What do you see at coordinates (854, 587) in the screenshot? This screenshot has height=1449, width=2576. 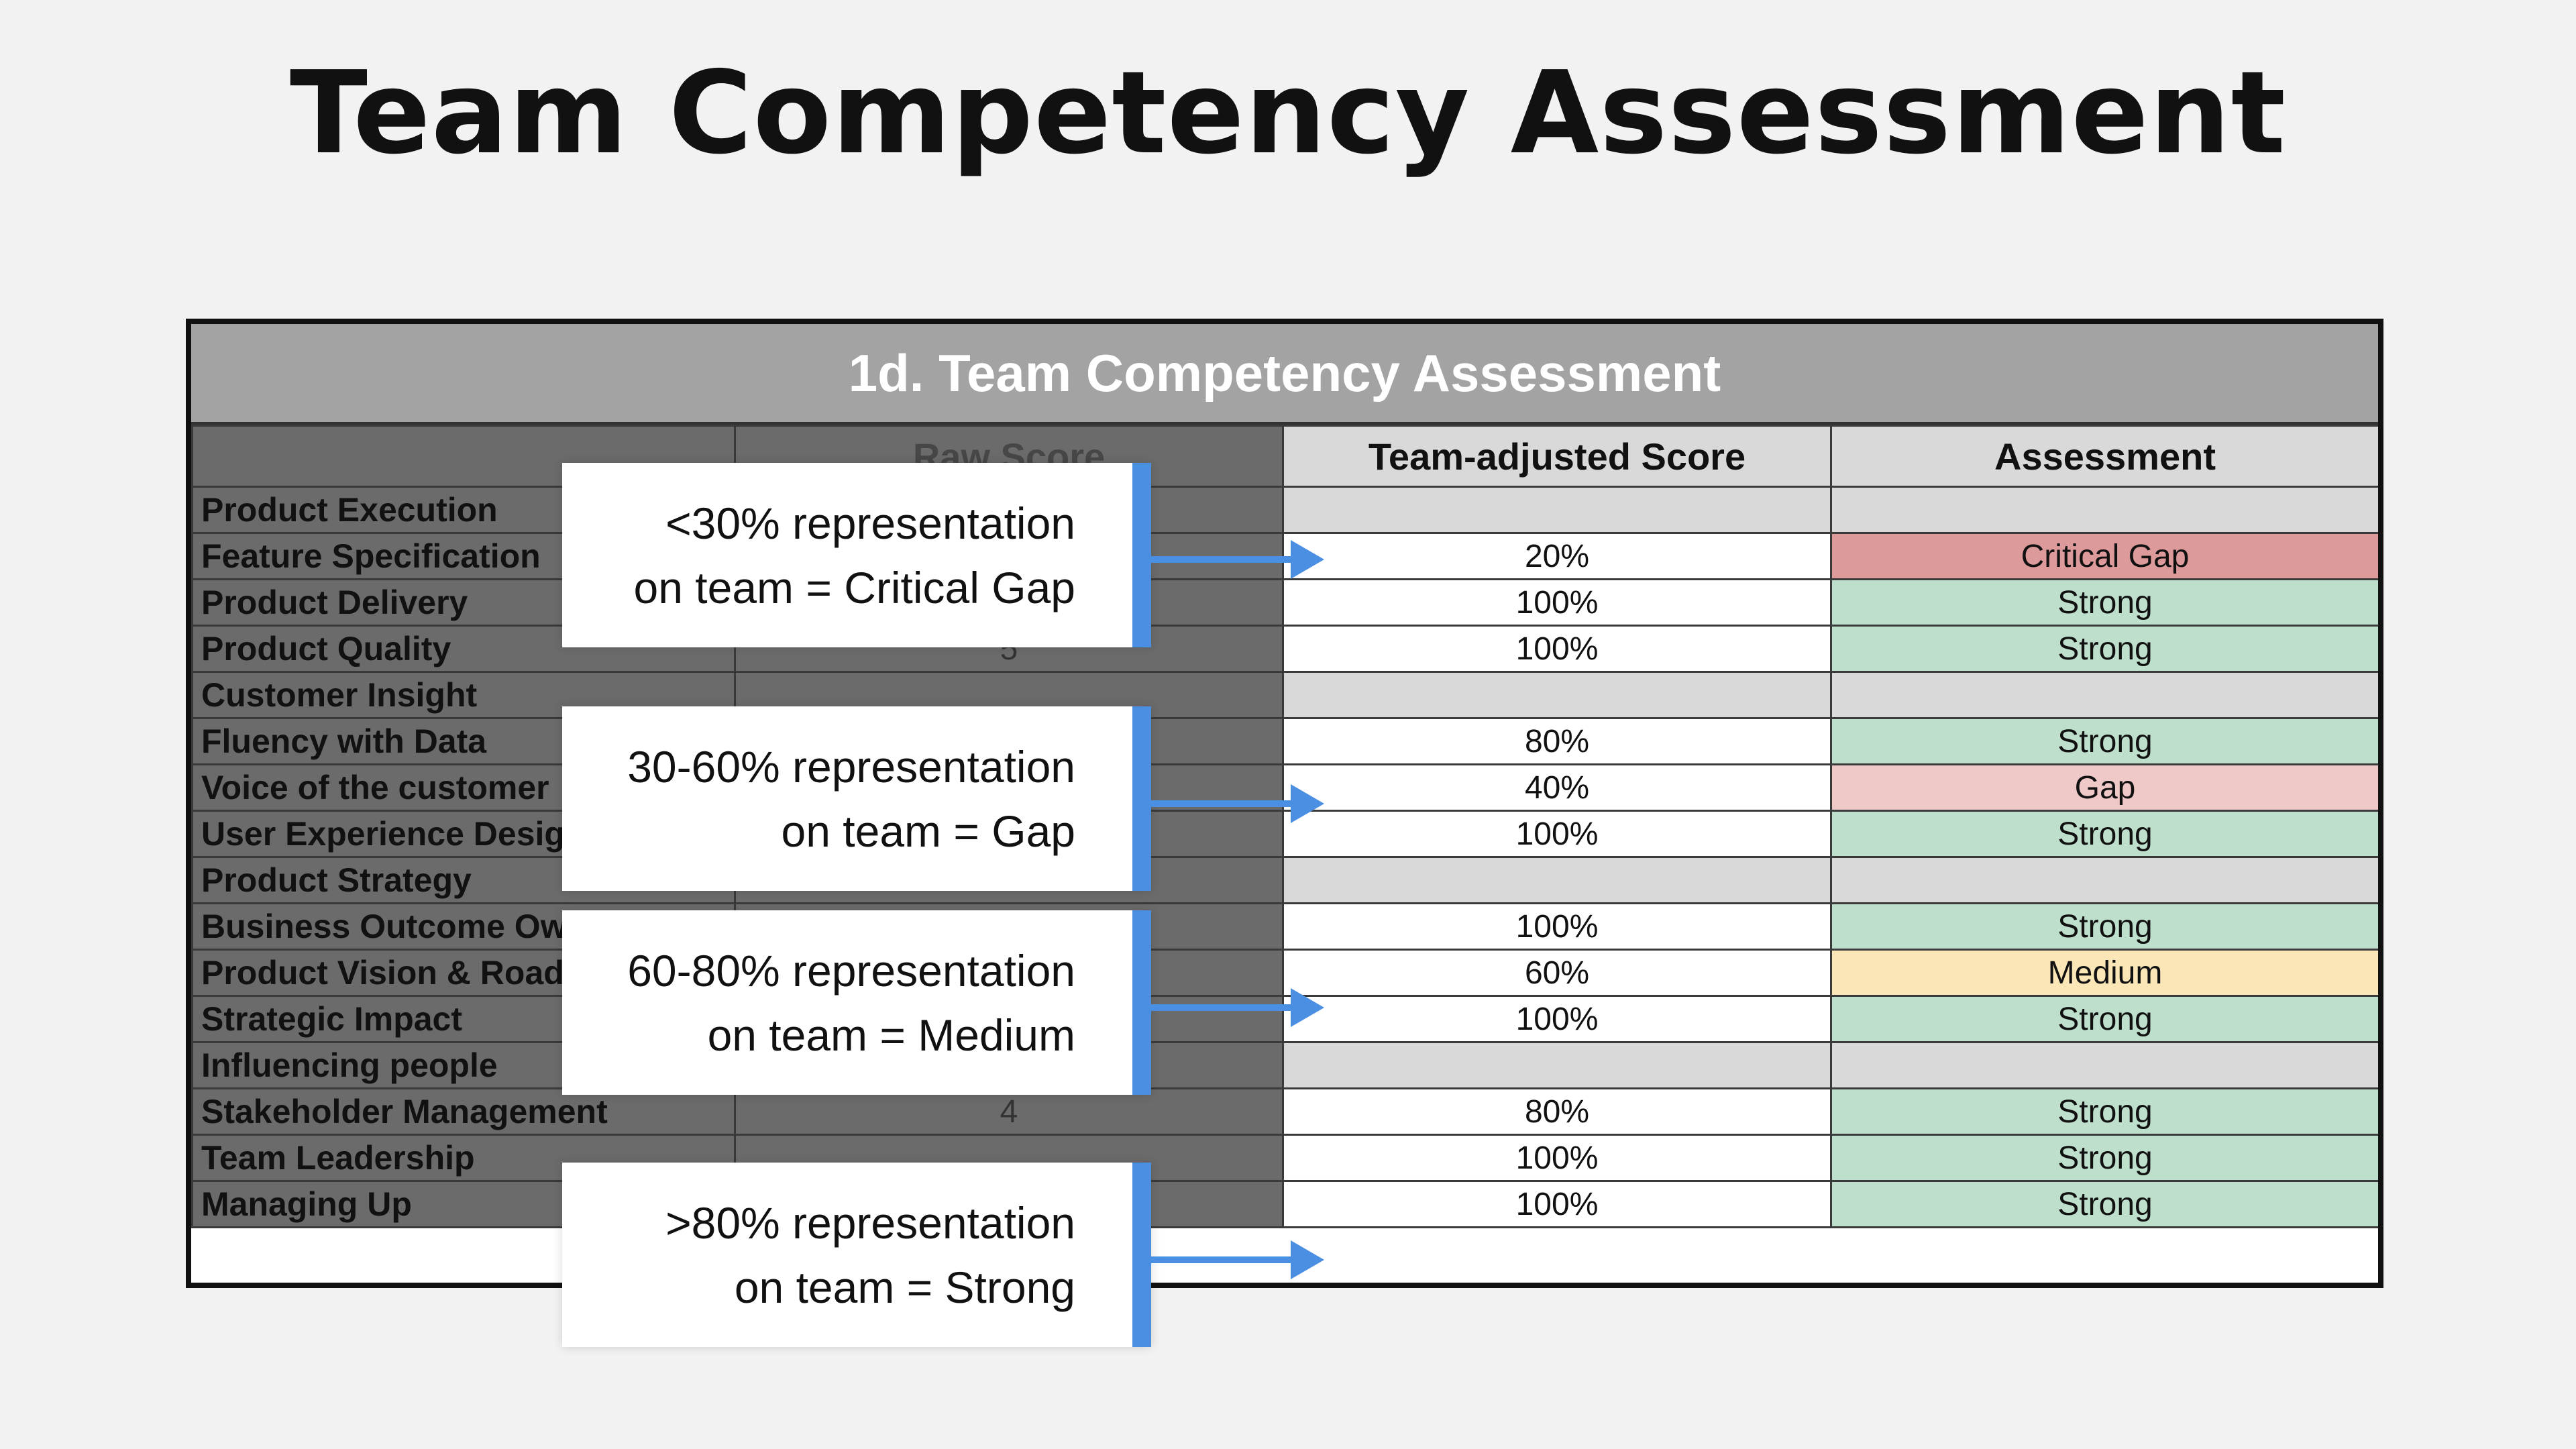 I see `callout-line: on team = Critical Gap` at bounding box center [854, 587].